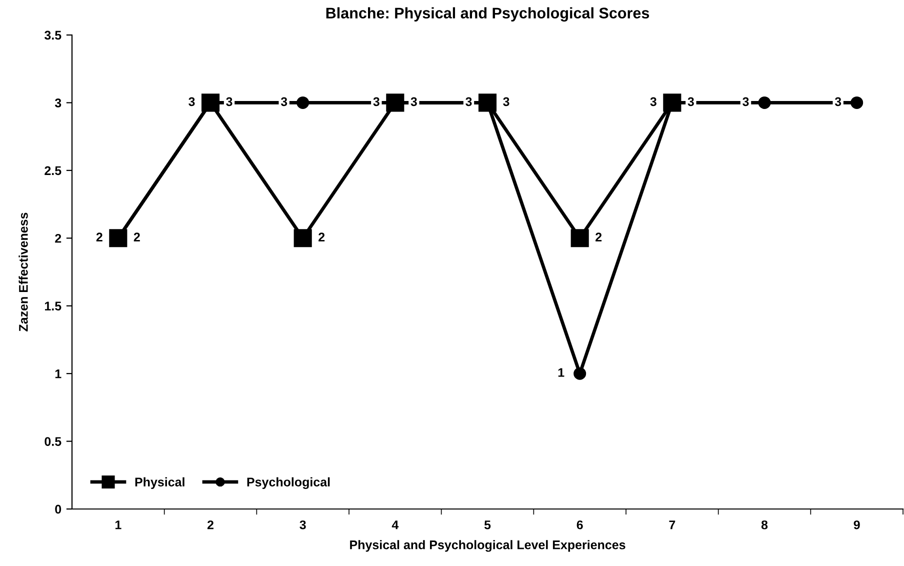 This screenshot has width=904, height=566. I want to click on x-tick-label: 5, so click(487, 525).